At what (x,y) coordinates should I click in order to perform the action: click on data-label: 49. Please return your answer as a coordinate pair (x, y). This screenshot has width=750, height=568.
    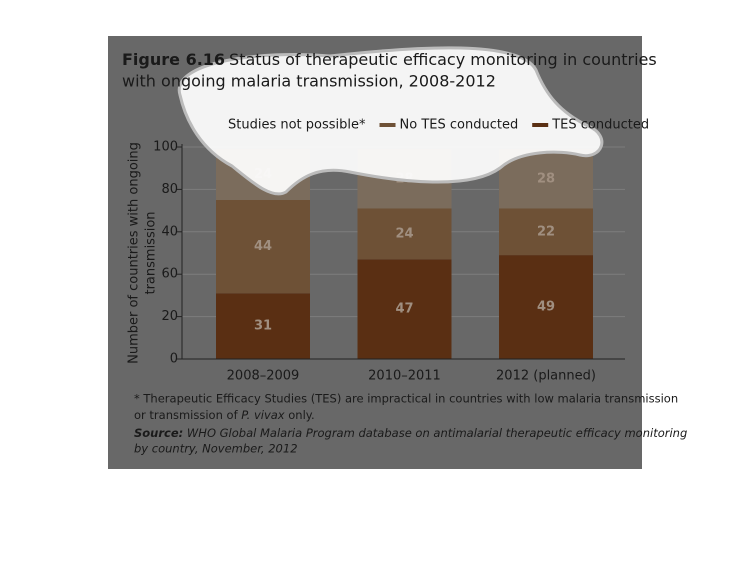
    Looking at the image, I should click on (546, 307).